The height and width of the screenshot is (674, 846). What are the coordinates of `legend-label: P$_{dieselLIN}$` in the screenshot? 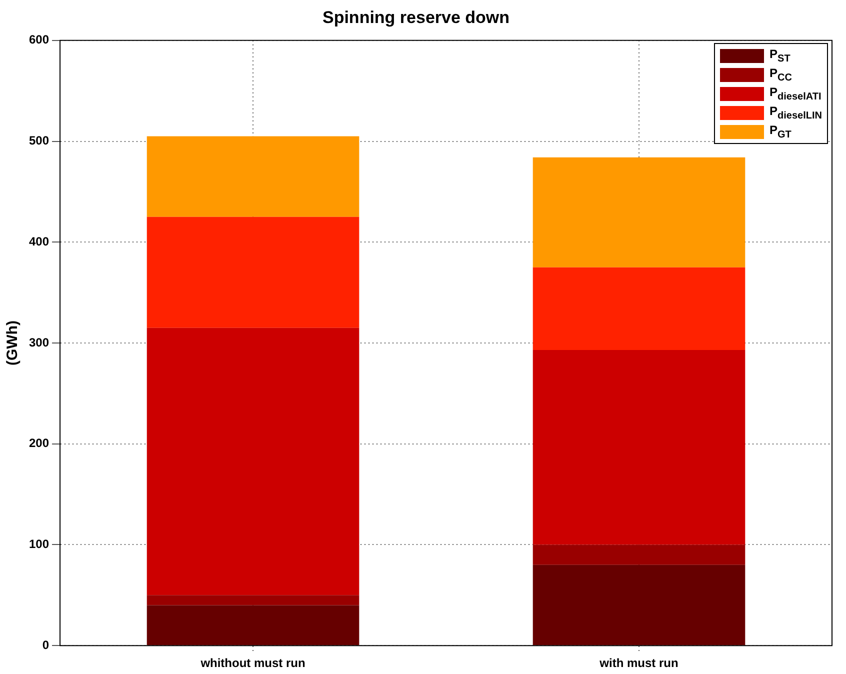 It's located at (796, 113).